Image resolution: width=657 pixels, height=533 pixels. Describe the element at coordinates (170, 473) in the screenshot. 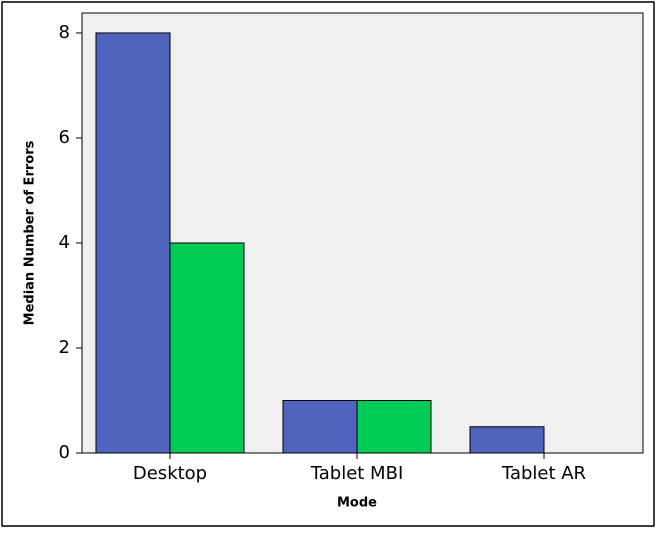

I see `x-tick-label: Desktop` at that location.